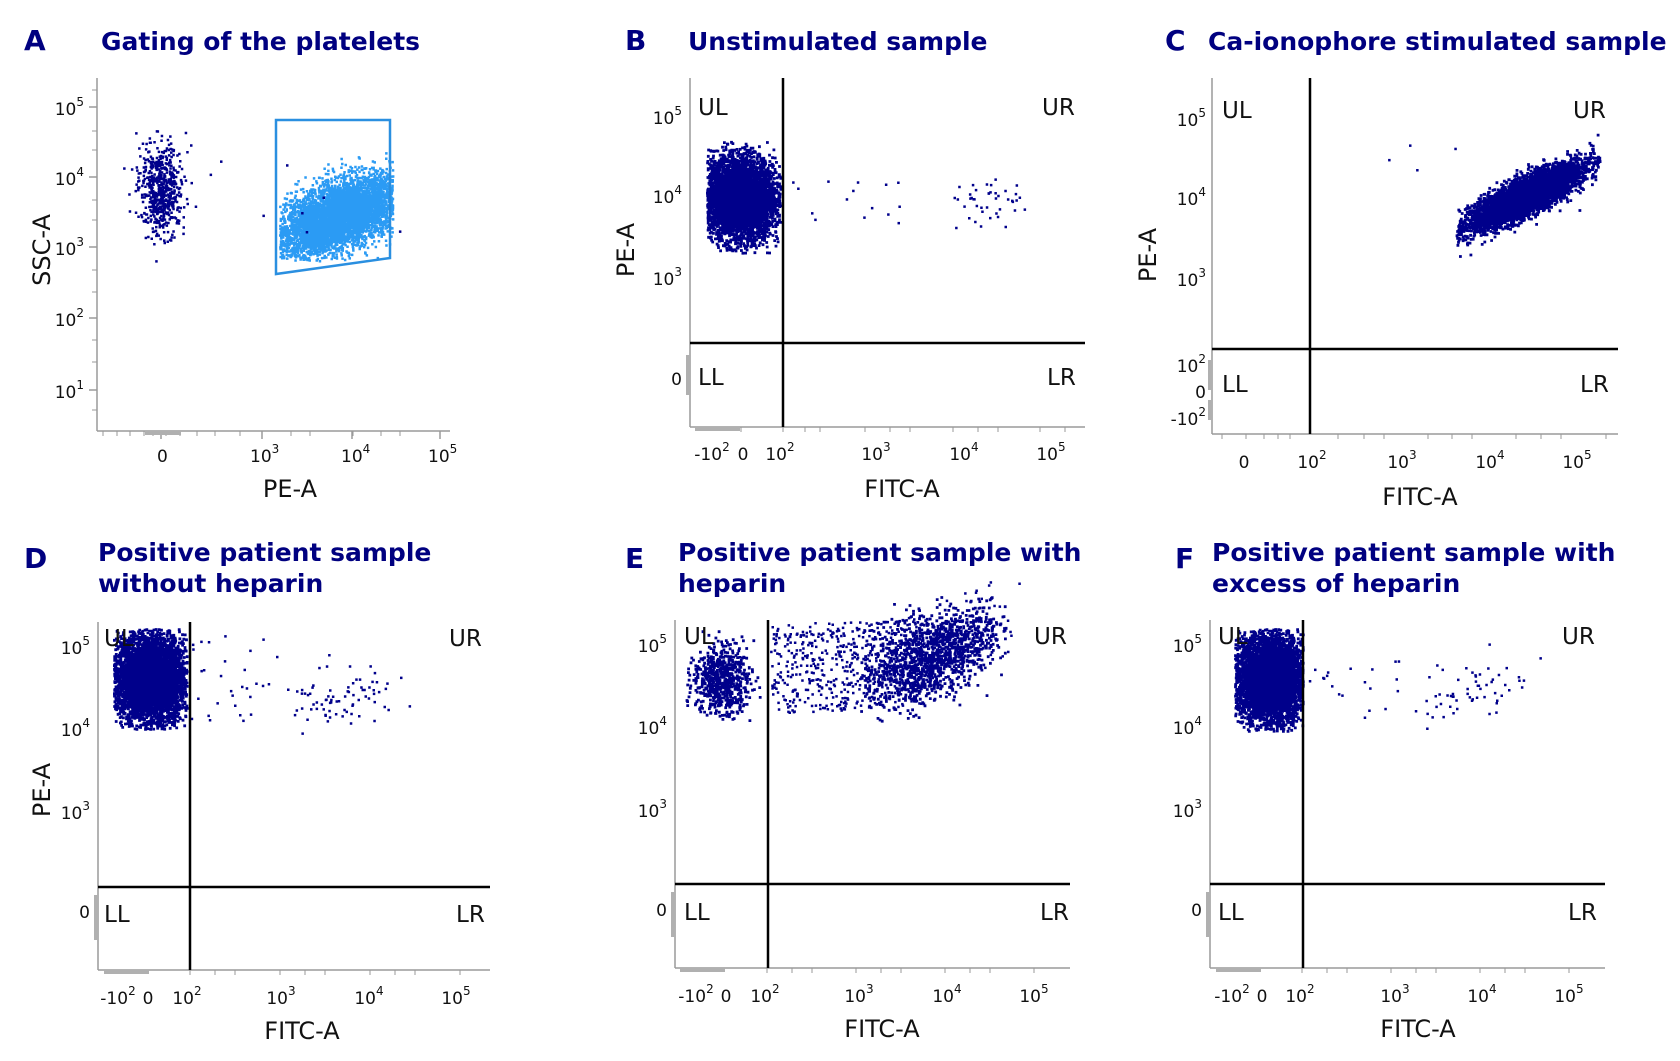  Describe the element at coordinates (1188, 417) in the screenshot. I see `svg-text: -102` at that location.